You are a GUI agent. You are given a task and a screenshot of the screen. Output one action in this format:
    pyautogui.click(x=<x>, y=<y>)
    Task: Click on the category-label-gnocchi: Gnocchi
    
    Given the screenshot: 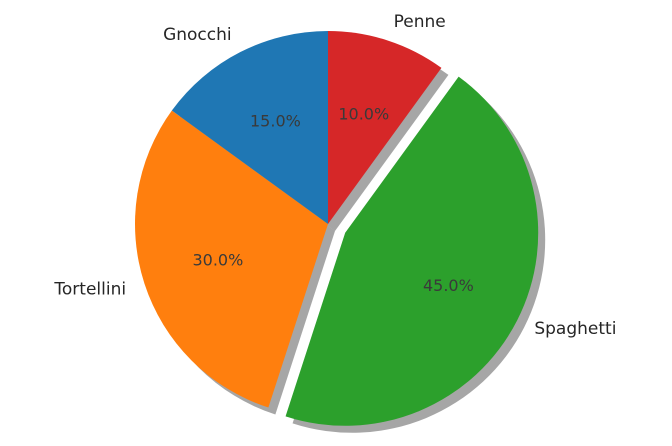 What is the action you would take?
    pyautogui.click(x=197, y=35)
    